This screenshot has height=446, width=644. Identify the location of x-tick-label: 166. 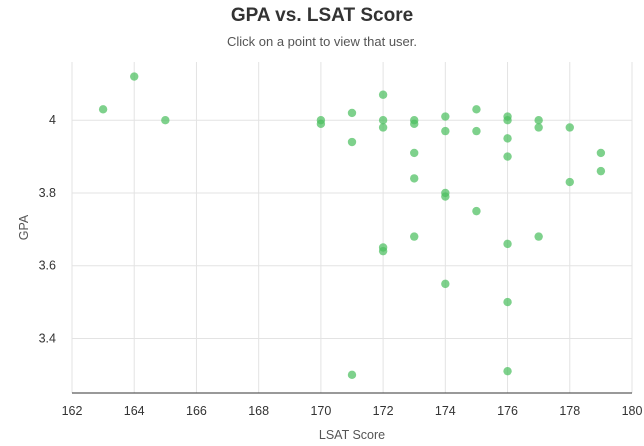
(196, 411).